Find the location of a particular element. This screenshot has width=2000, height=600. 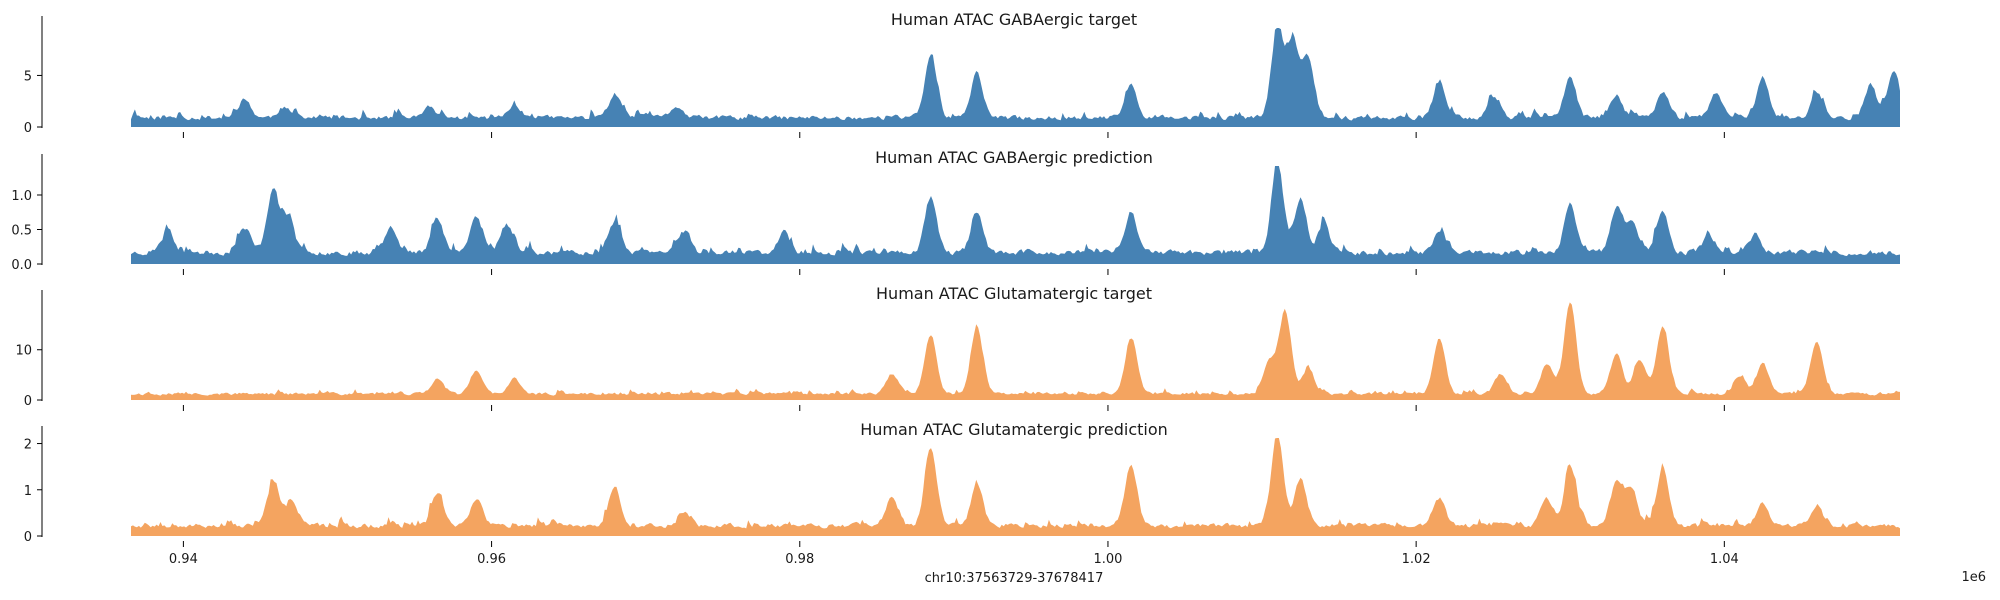

panel-4-area is located at coordinates (1015, 487).